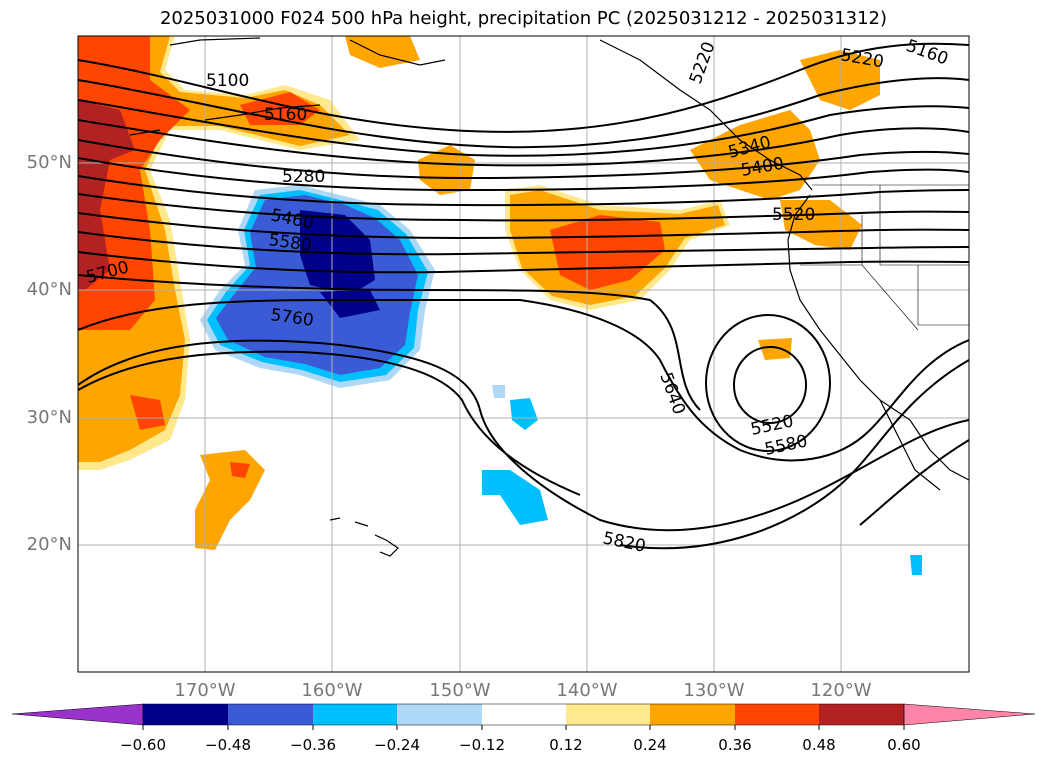  I want to click on colorbar-tick-label: −0.24, so click(397, 745).